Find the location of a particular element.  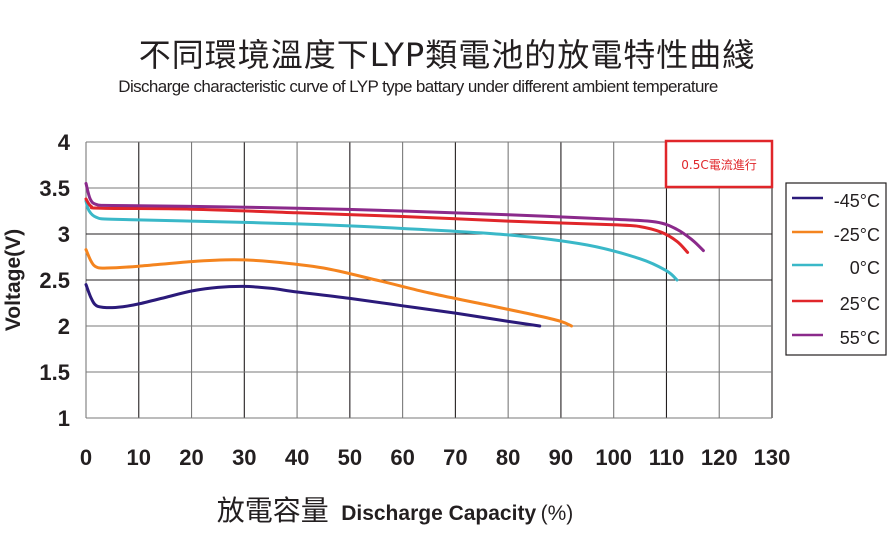

x-axis-label-en: Discharge Capacity is located at coordinates (438, 513).